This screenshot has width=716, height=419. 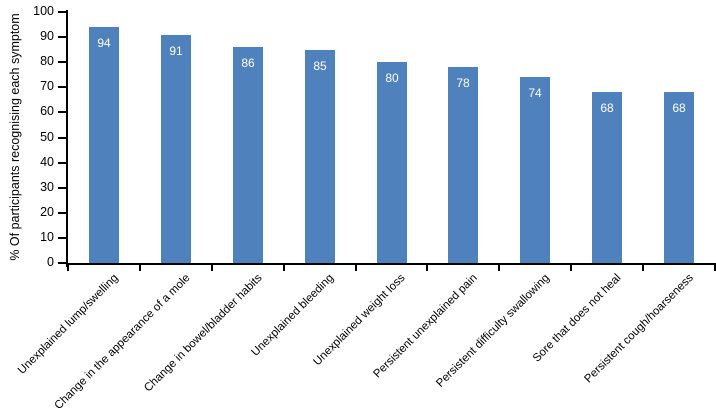 What do you see at coordinates (320, 66) in the screenshot?
I see `bar-value-label: 85` at bounding box center [320, 66].